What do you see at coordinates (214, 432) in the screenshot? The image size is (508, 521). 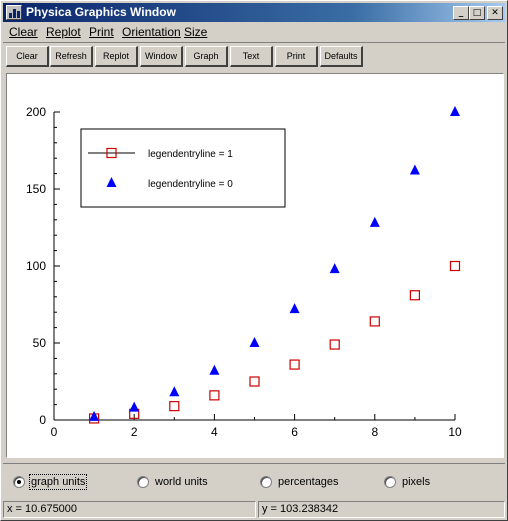 I see `x-tick-label: 4` at bounding box center [214, 432].